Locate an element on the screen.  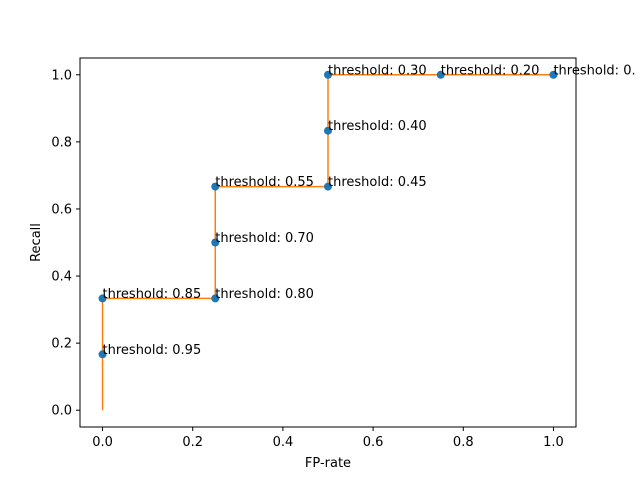
y-tick-label: 0.4 is located at coordinates (61, 277).